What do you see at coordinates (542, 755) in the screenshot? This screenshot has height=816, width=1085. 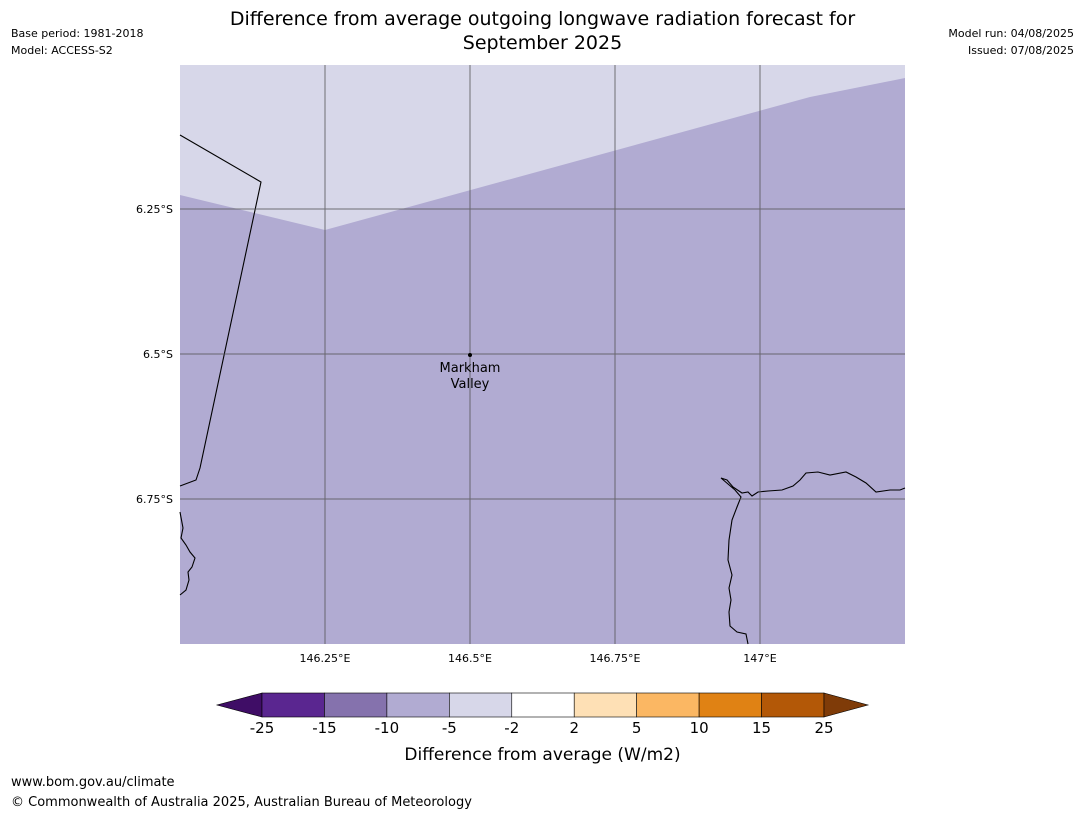 I see `colorbar-label: Difference from average (W/m2)` at bounding box center [542, 755].